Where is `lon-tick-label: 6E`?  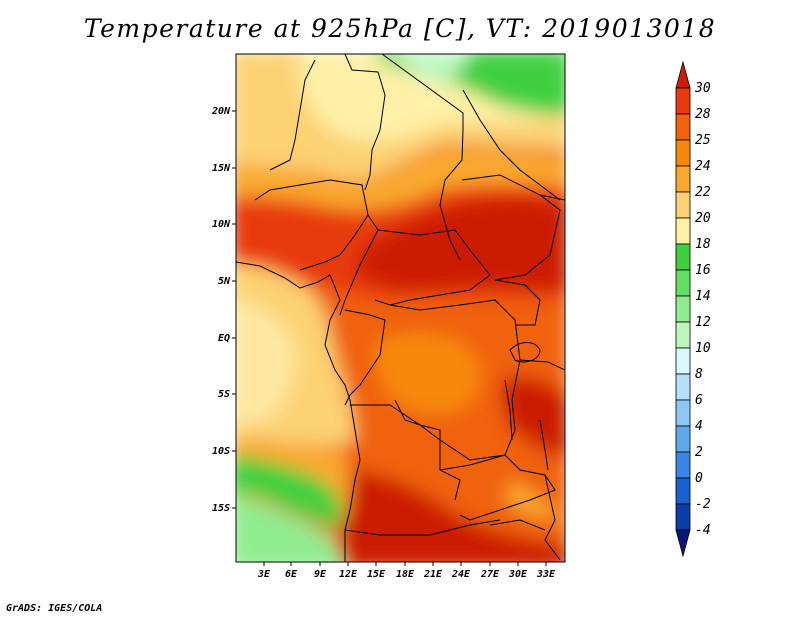
lon-tick-label: 6E is located at coordinates (291, 574).